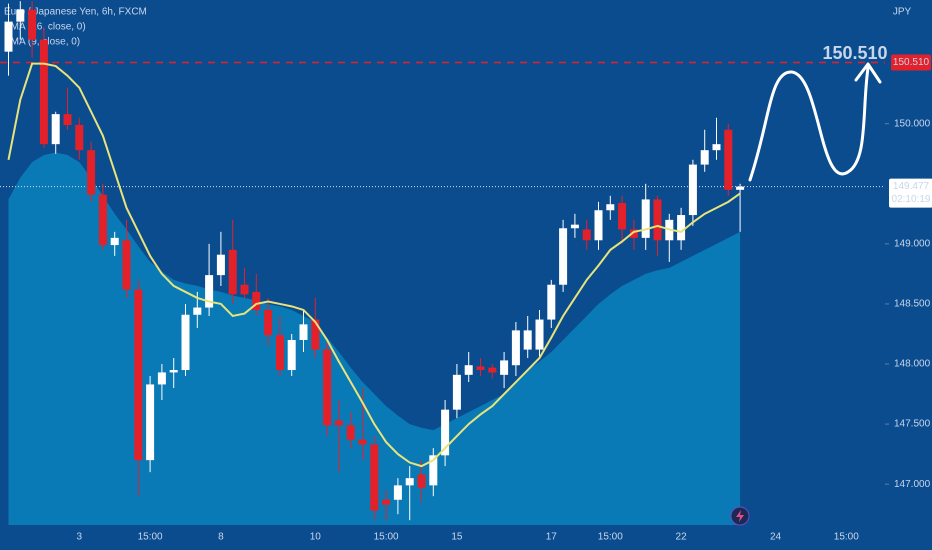 Image resolution: width=932 pixels, height=550 pixels. I want to click on y-tick-label: 147.500, so click(912, 424).